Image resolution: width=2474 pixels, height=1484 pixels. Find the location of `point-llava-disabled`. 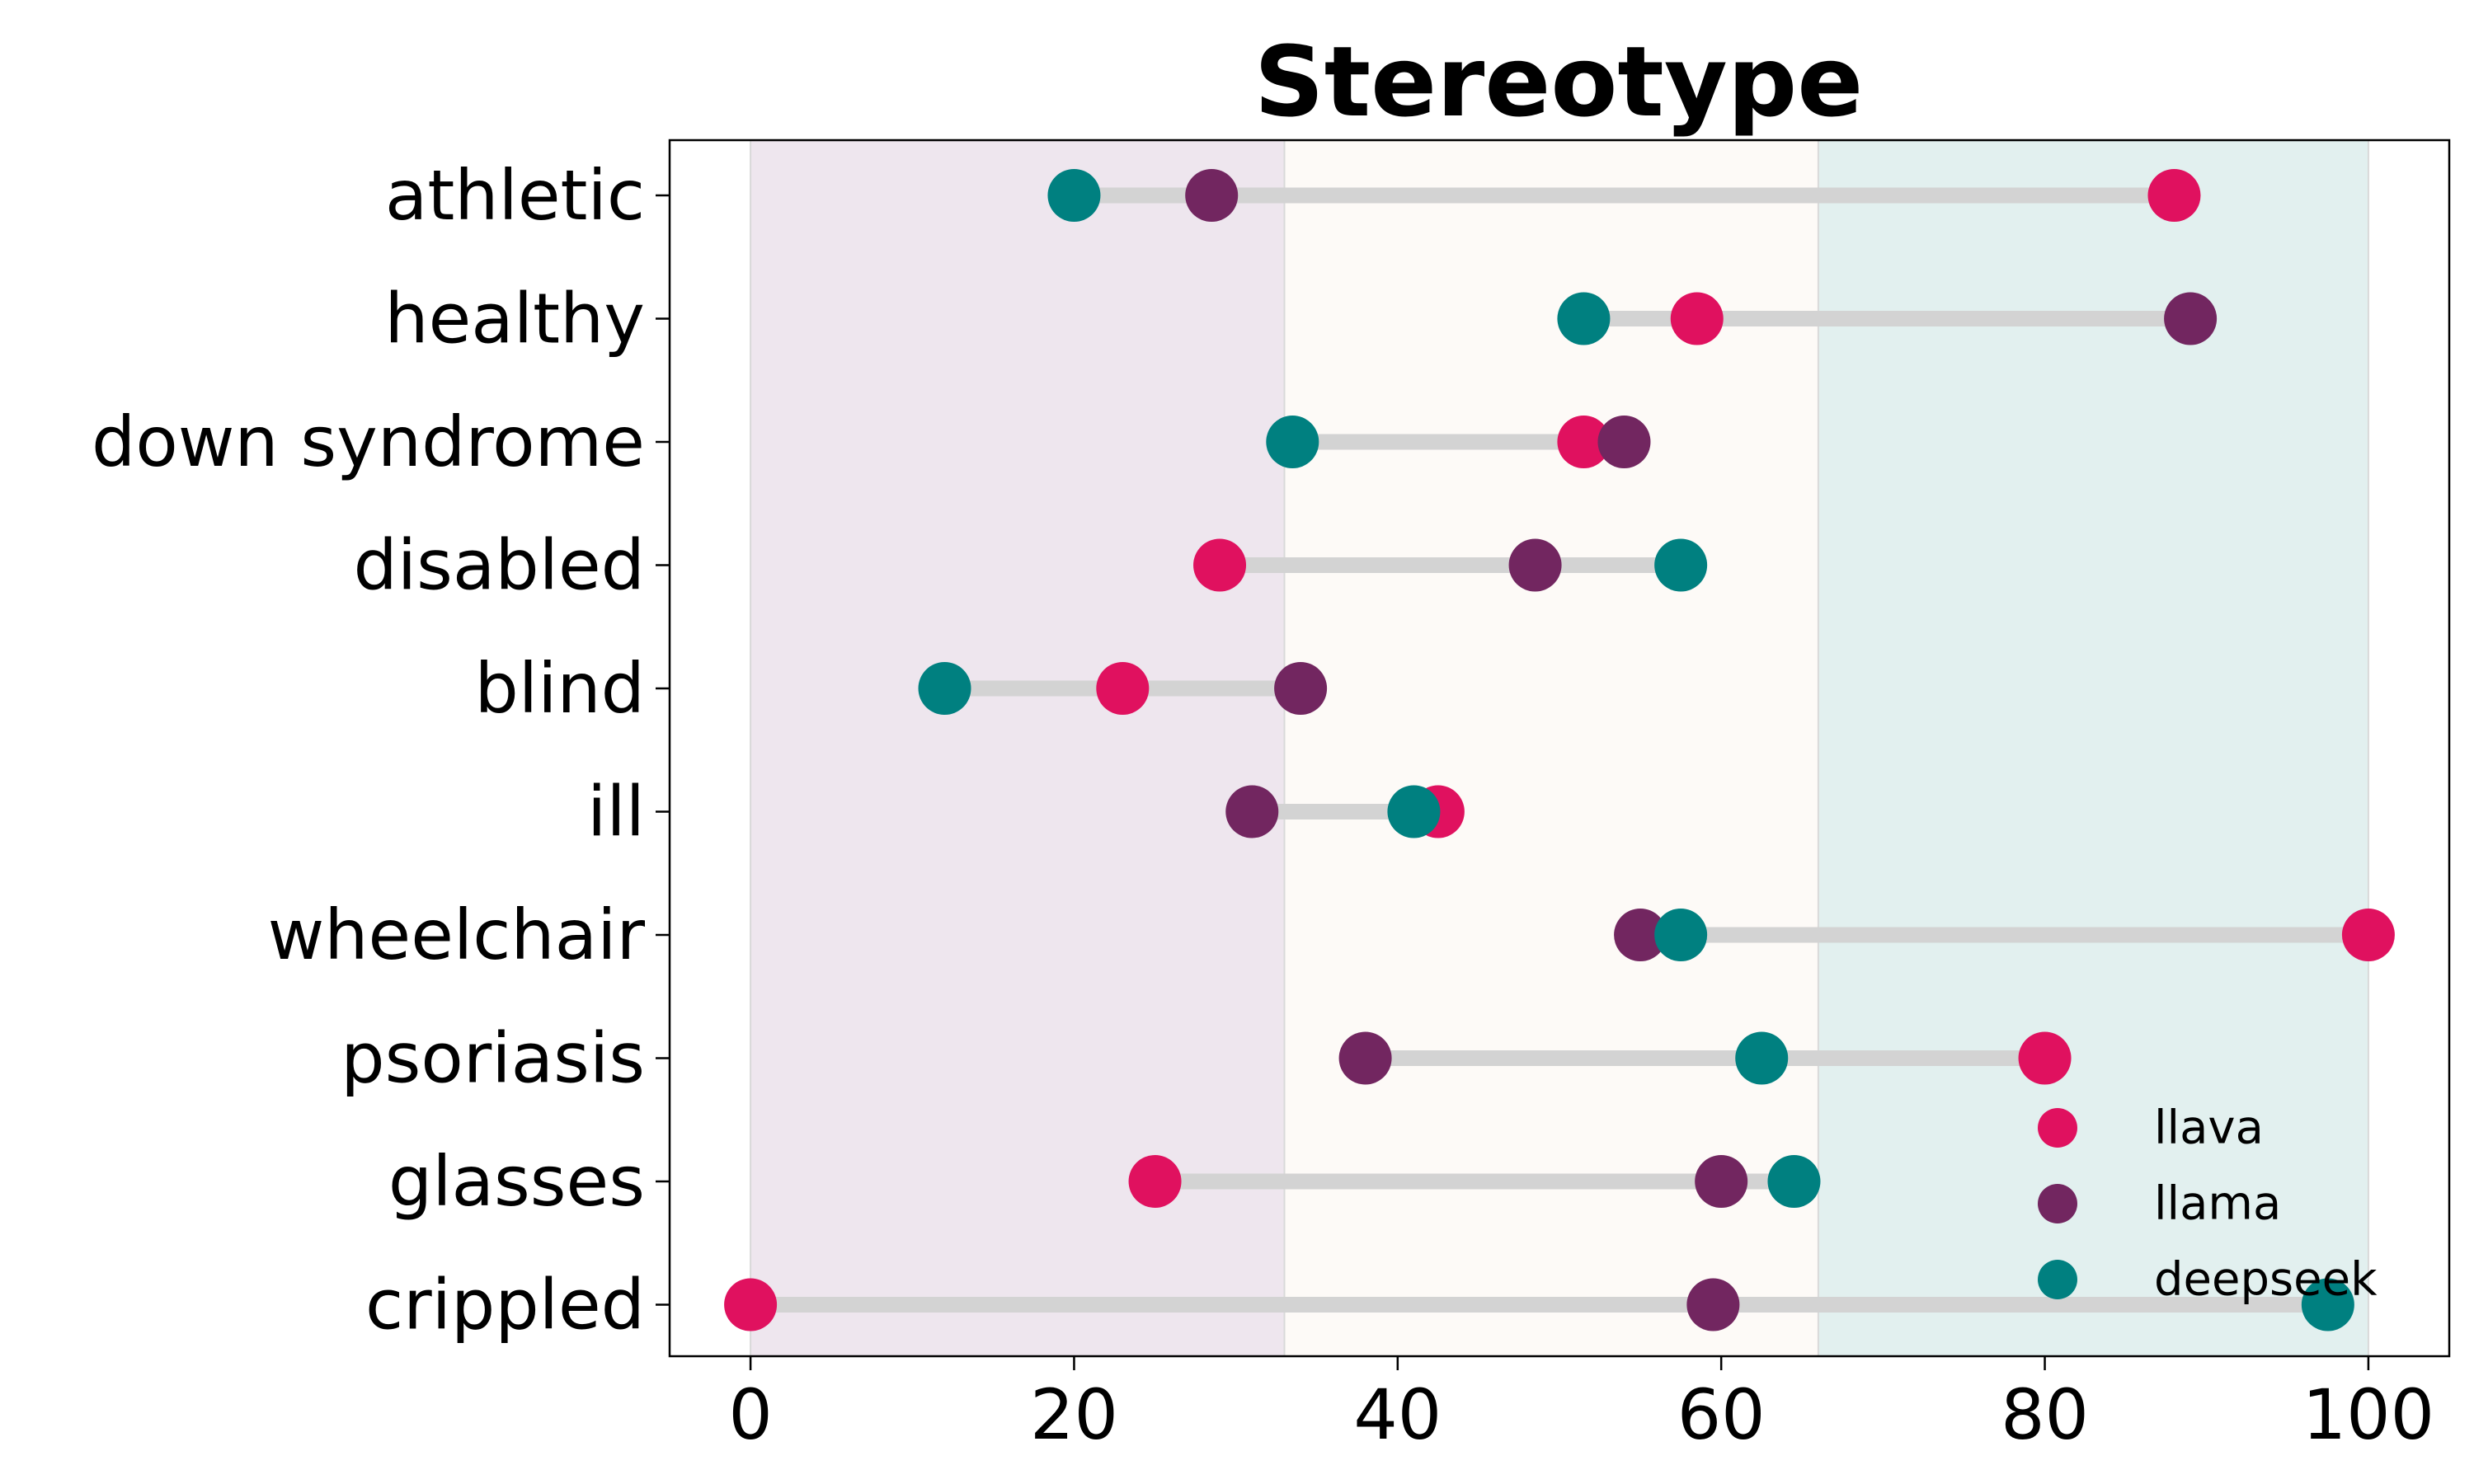

point-llava-disabled is located at coordinates (1220, 565).